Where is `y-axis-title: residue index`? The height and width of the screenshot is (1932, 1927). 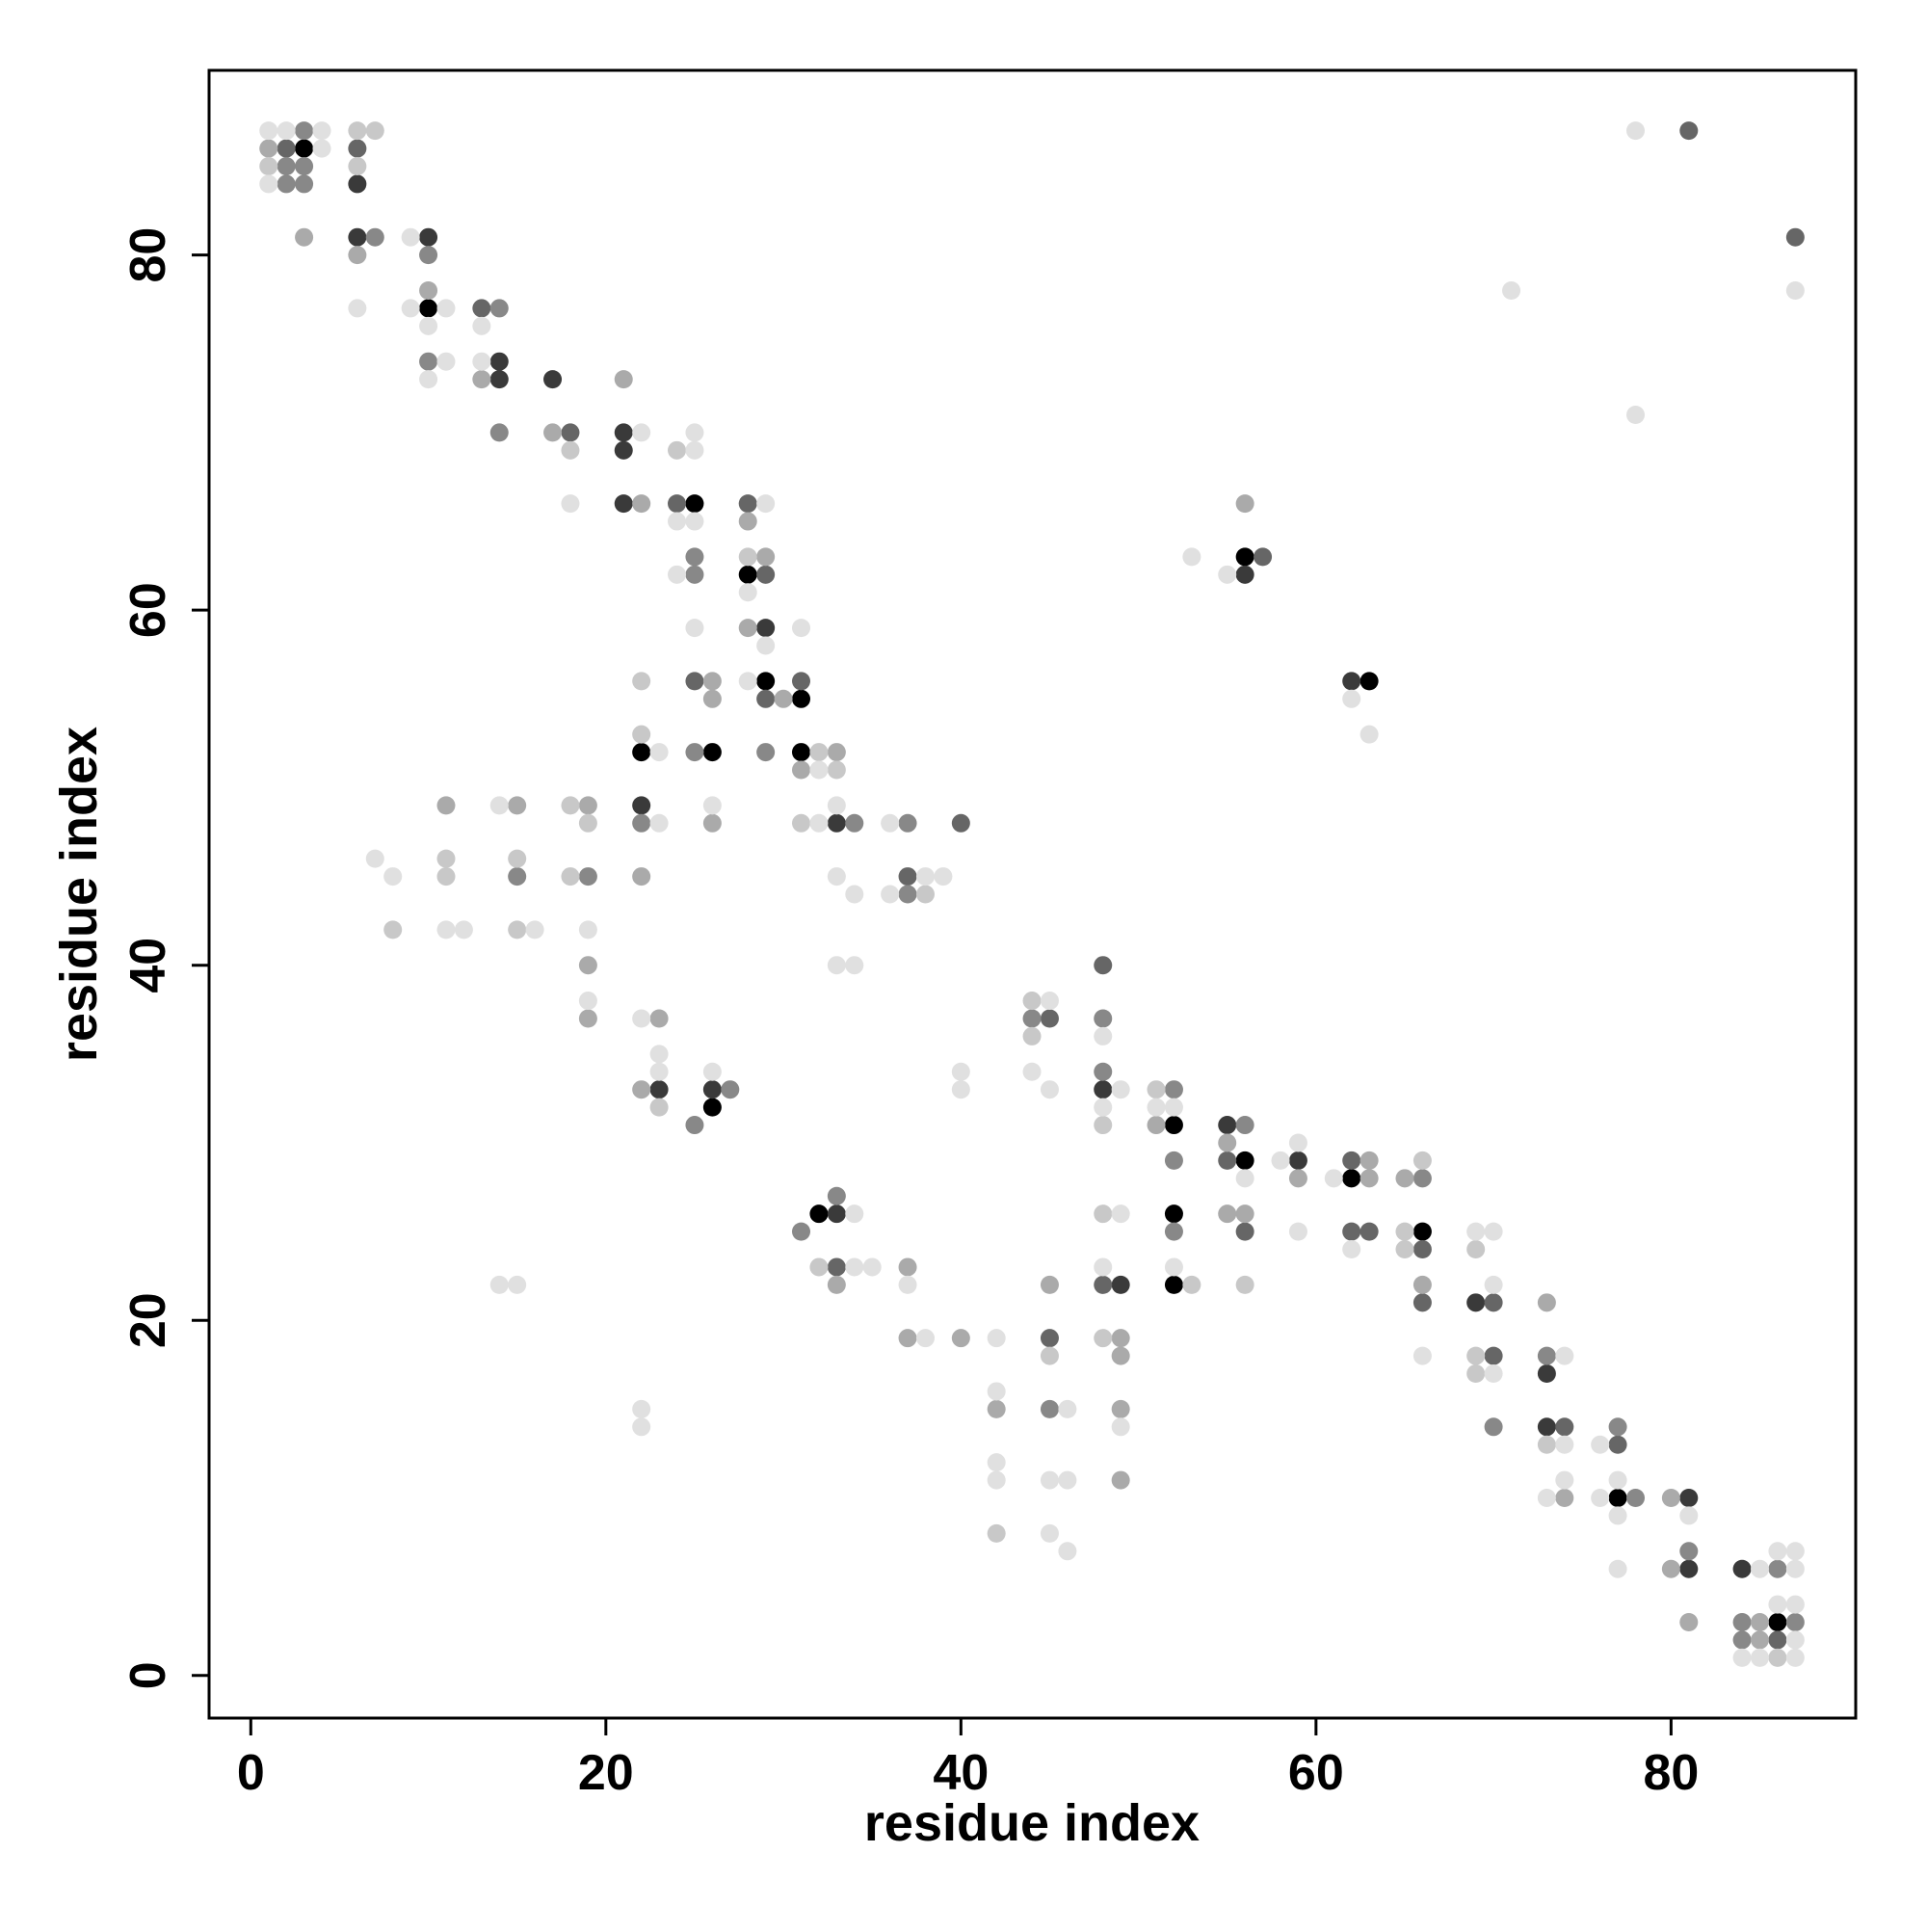 y-axis-title: residue index is located at coordinates (79, 894).